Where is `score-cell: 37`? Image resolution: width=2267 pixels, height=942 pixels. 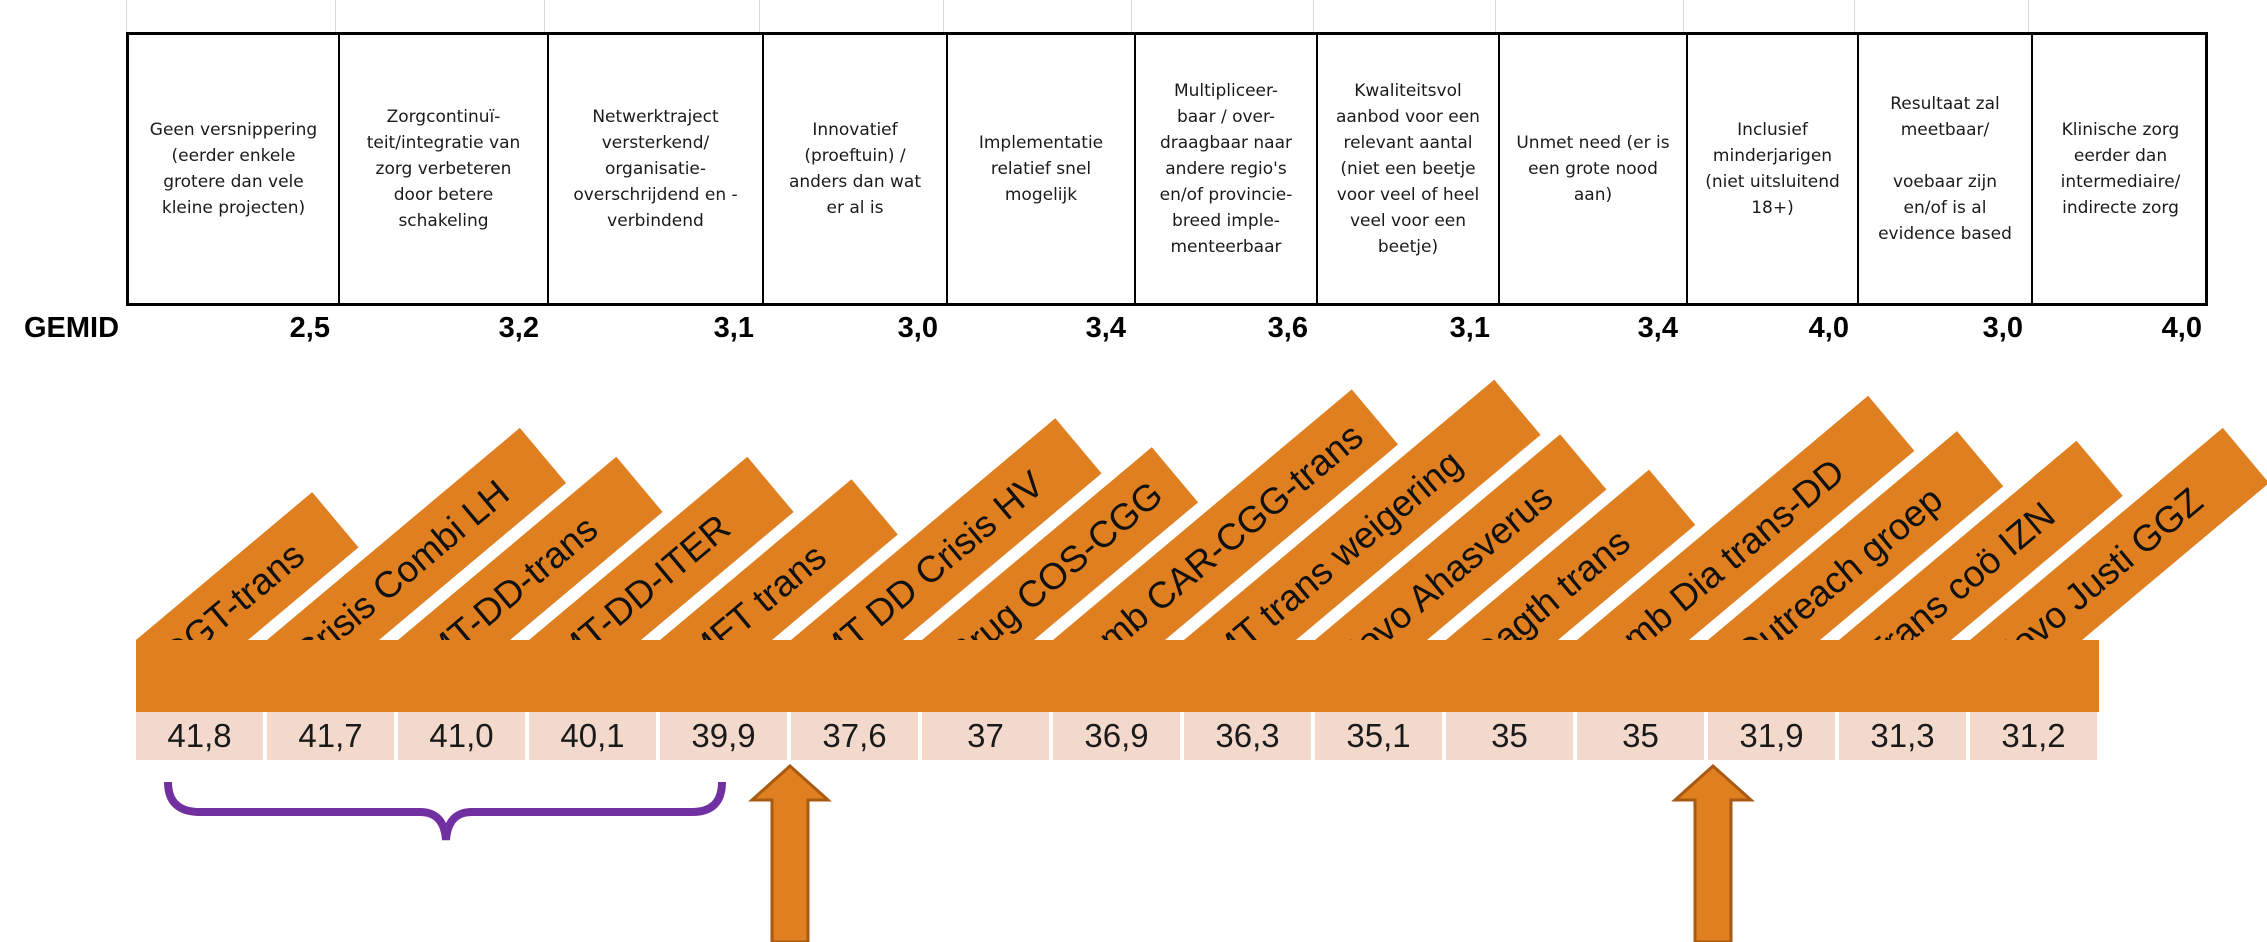
score-cell: 37 is located at coordinates (985, 736).